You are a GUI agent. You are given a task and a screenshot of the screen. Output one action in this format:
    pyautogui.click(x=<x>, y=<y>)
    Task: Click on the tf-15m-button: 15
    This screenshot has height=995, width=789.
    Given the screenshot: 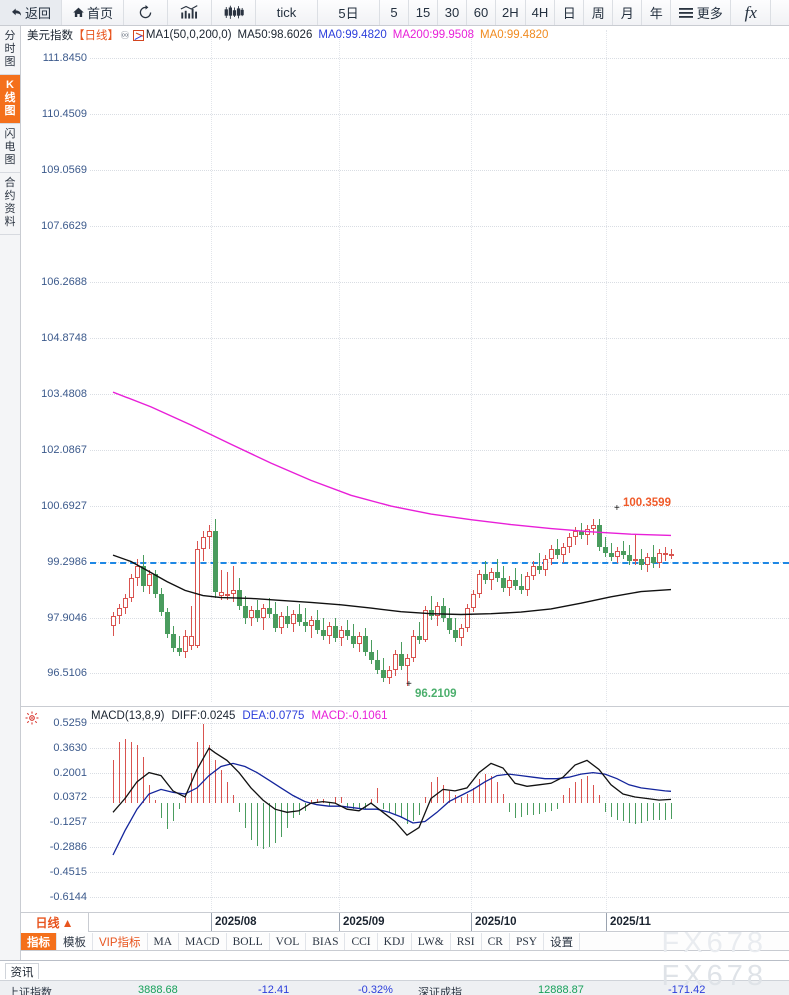 What is the action you would take?
    pyautogui.click(x=423, y=12)
    